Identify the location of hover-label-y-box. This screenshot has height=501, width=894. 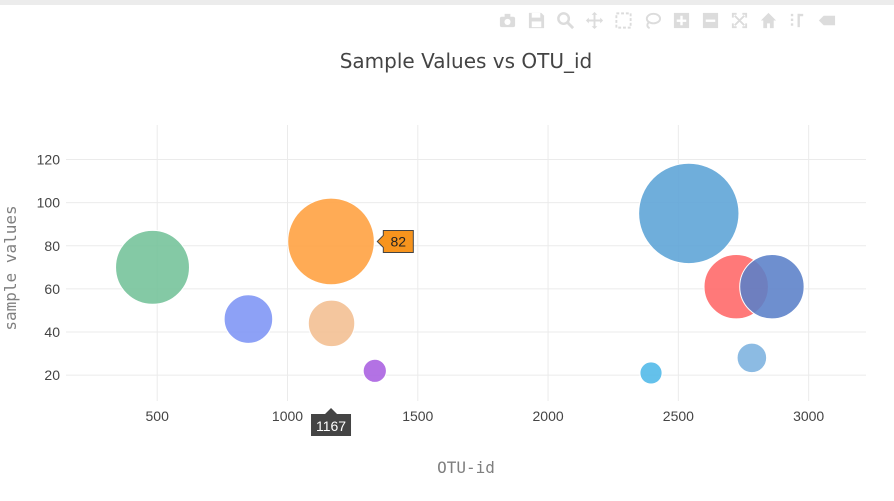
(395, 241).